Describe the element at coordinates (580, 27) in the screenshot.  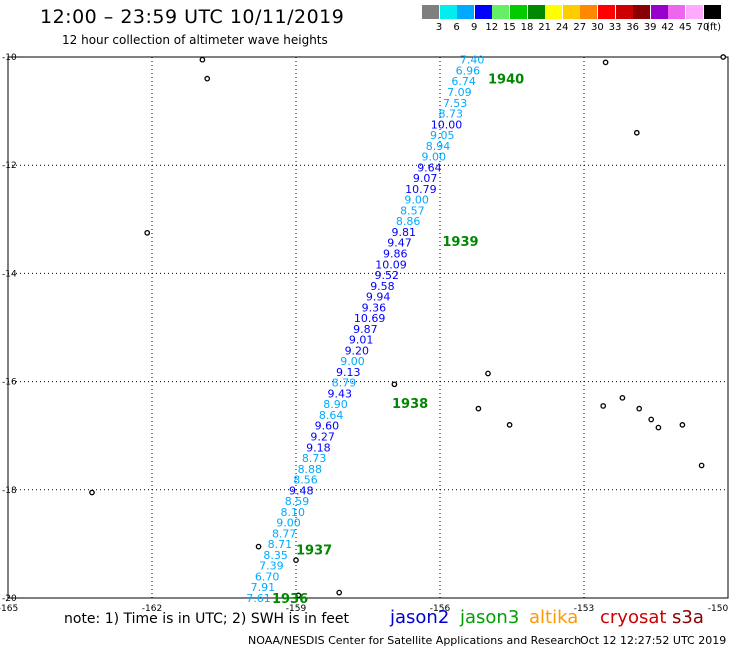
I see `scale-label: 27` at that location.